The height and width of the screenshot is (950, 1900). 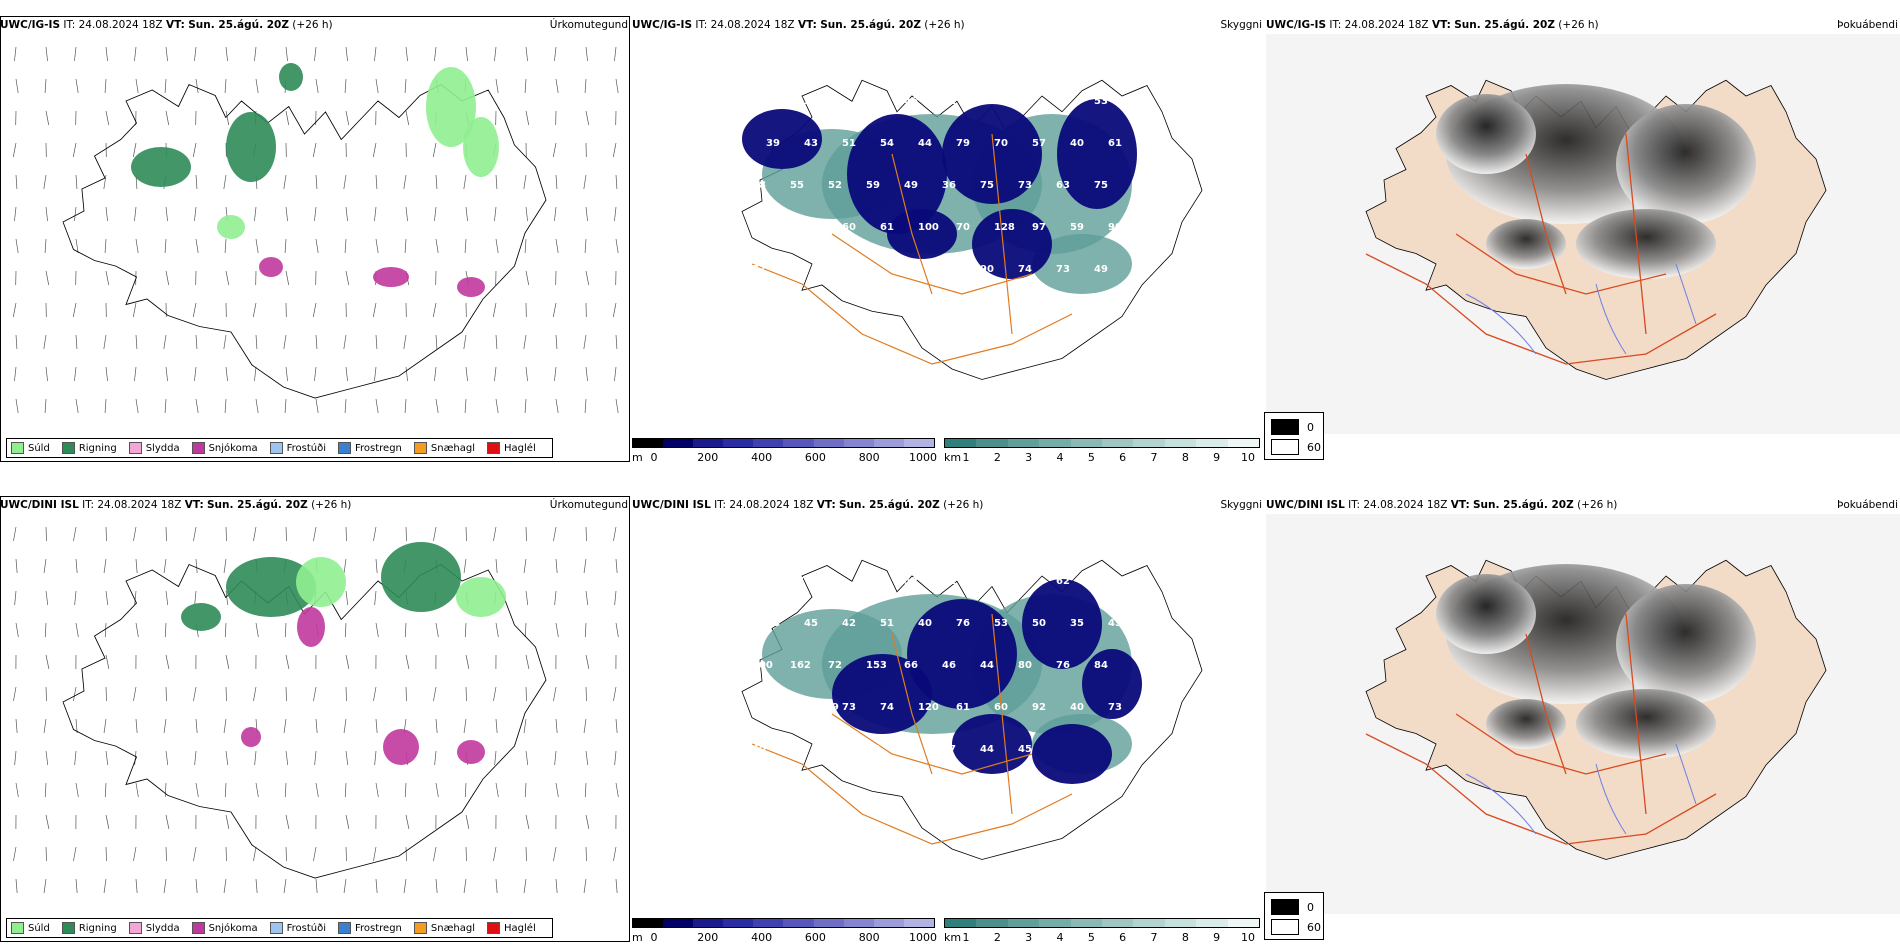 I want to click on visibility-value-label: 45, so click(x=873, y=749).